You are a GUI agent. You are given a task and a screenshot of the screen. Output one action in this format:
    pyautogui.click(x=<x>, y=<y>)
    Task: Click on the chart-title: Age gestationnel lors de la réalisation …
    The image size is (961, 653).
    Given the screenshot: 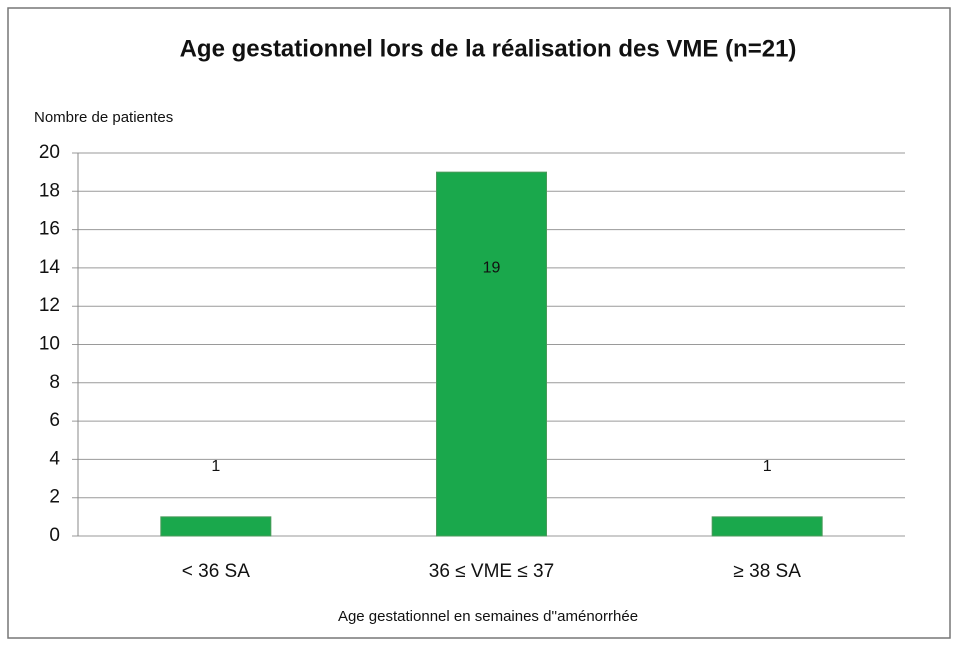 What is the action you would take?
    pyautogui.click(x=488, y=48)
    